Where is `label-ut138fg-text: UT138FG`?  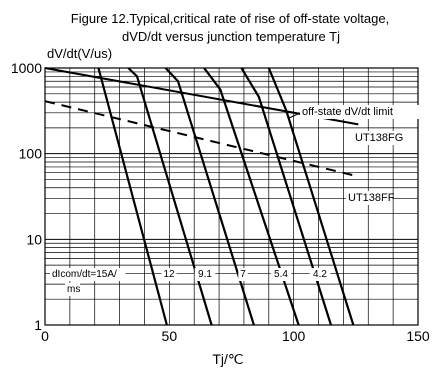 label-ut138fg-text: UT138FG is located at coordinates (379, 138).